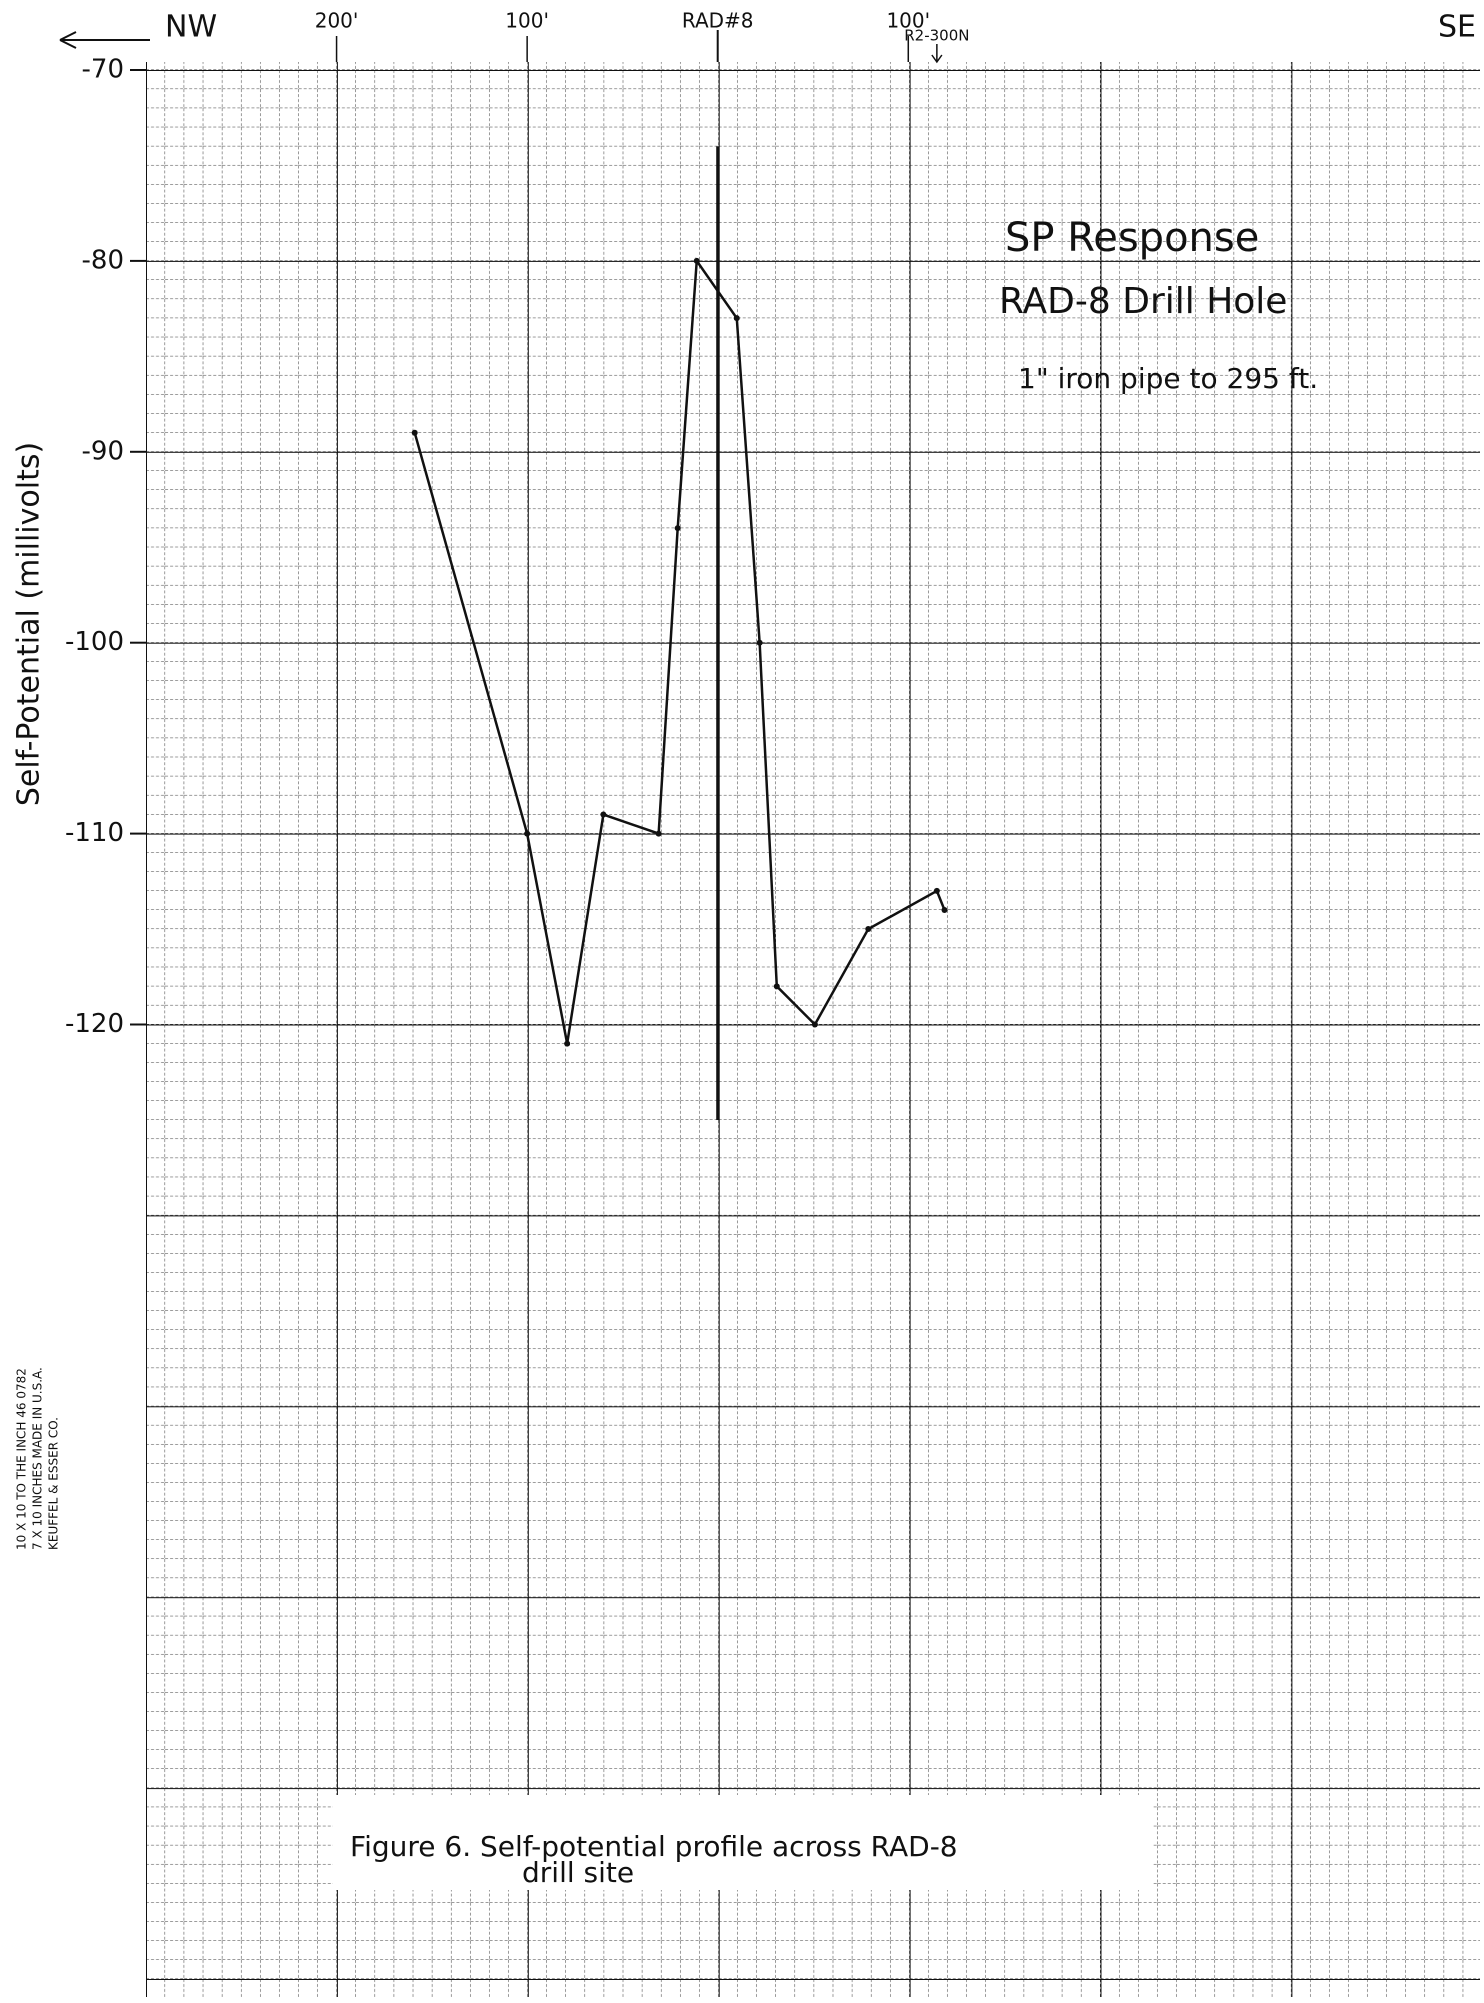  Describe the element at coordinates (54, 1483) in the screenshot. I see `paper-label-line: KEUFFEL & ESSER CO.` at that location.